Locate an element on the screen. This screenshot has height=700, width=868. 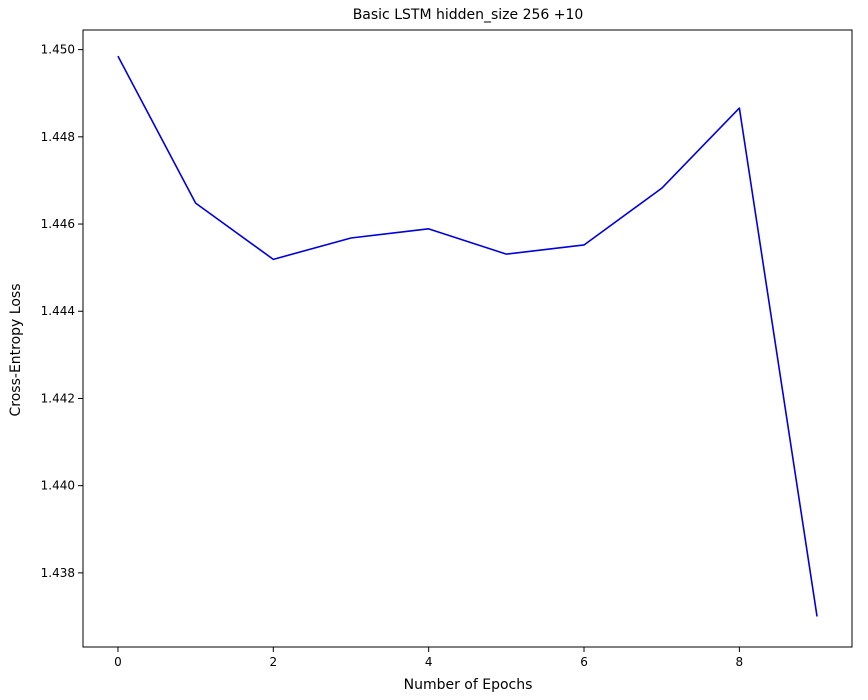
y-tick-label: 1.444 is located at coordinates (58, 311).